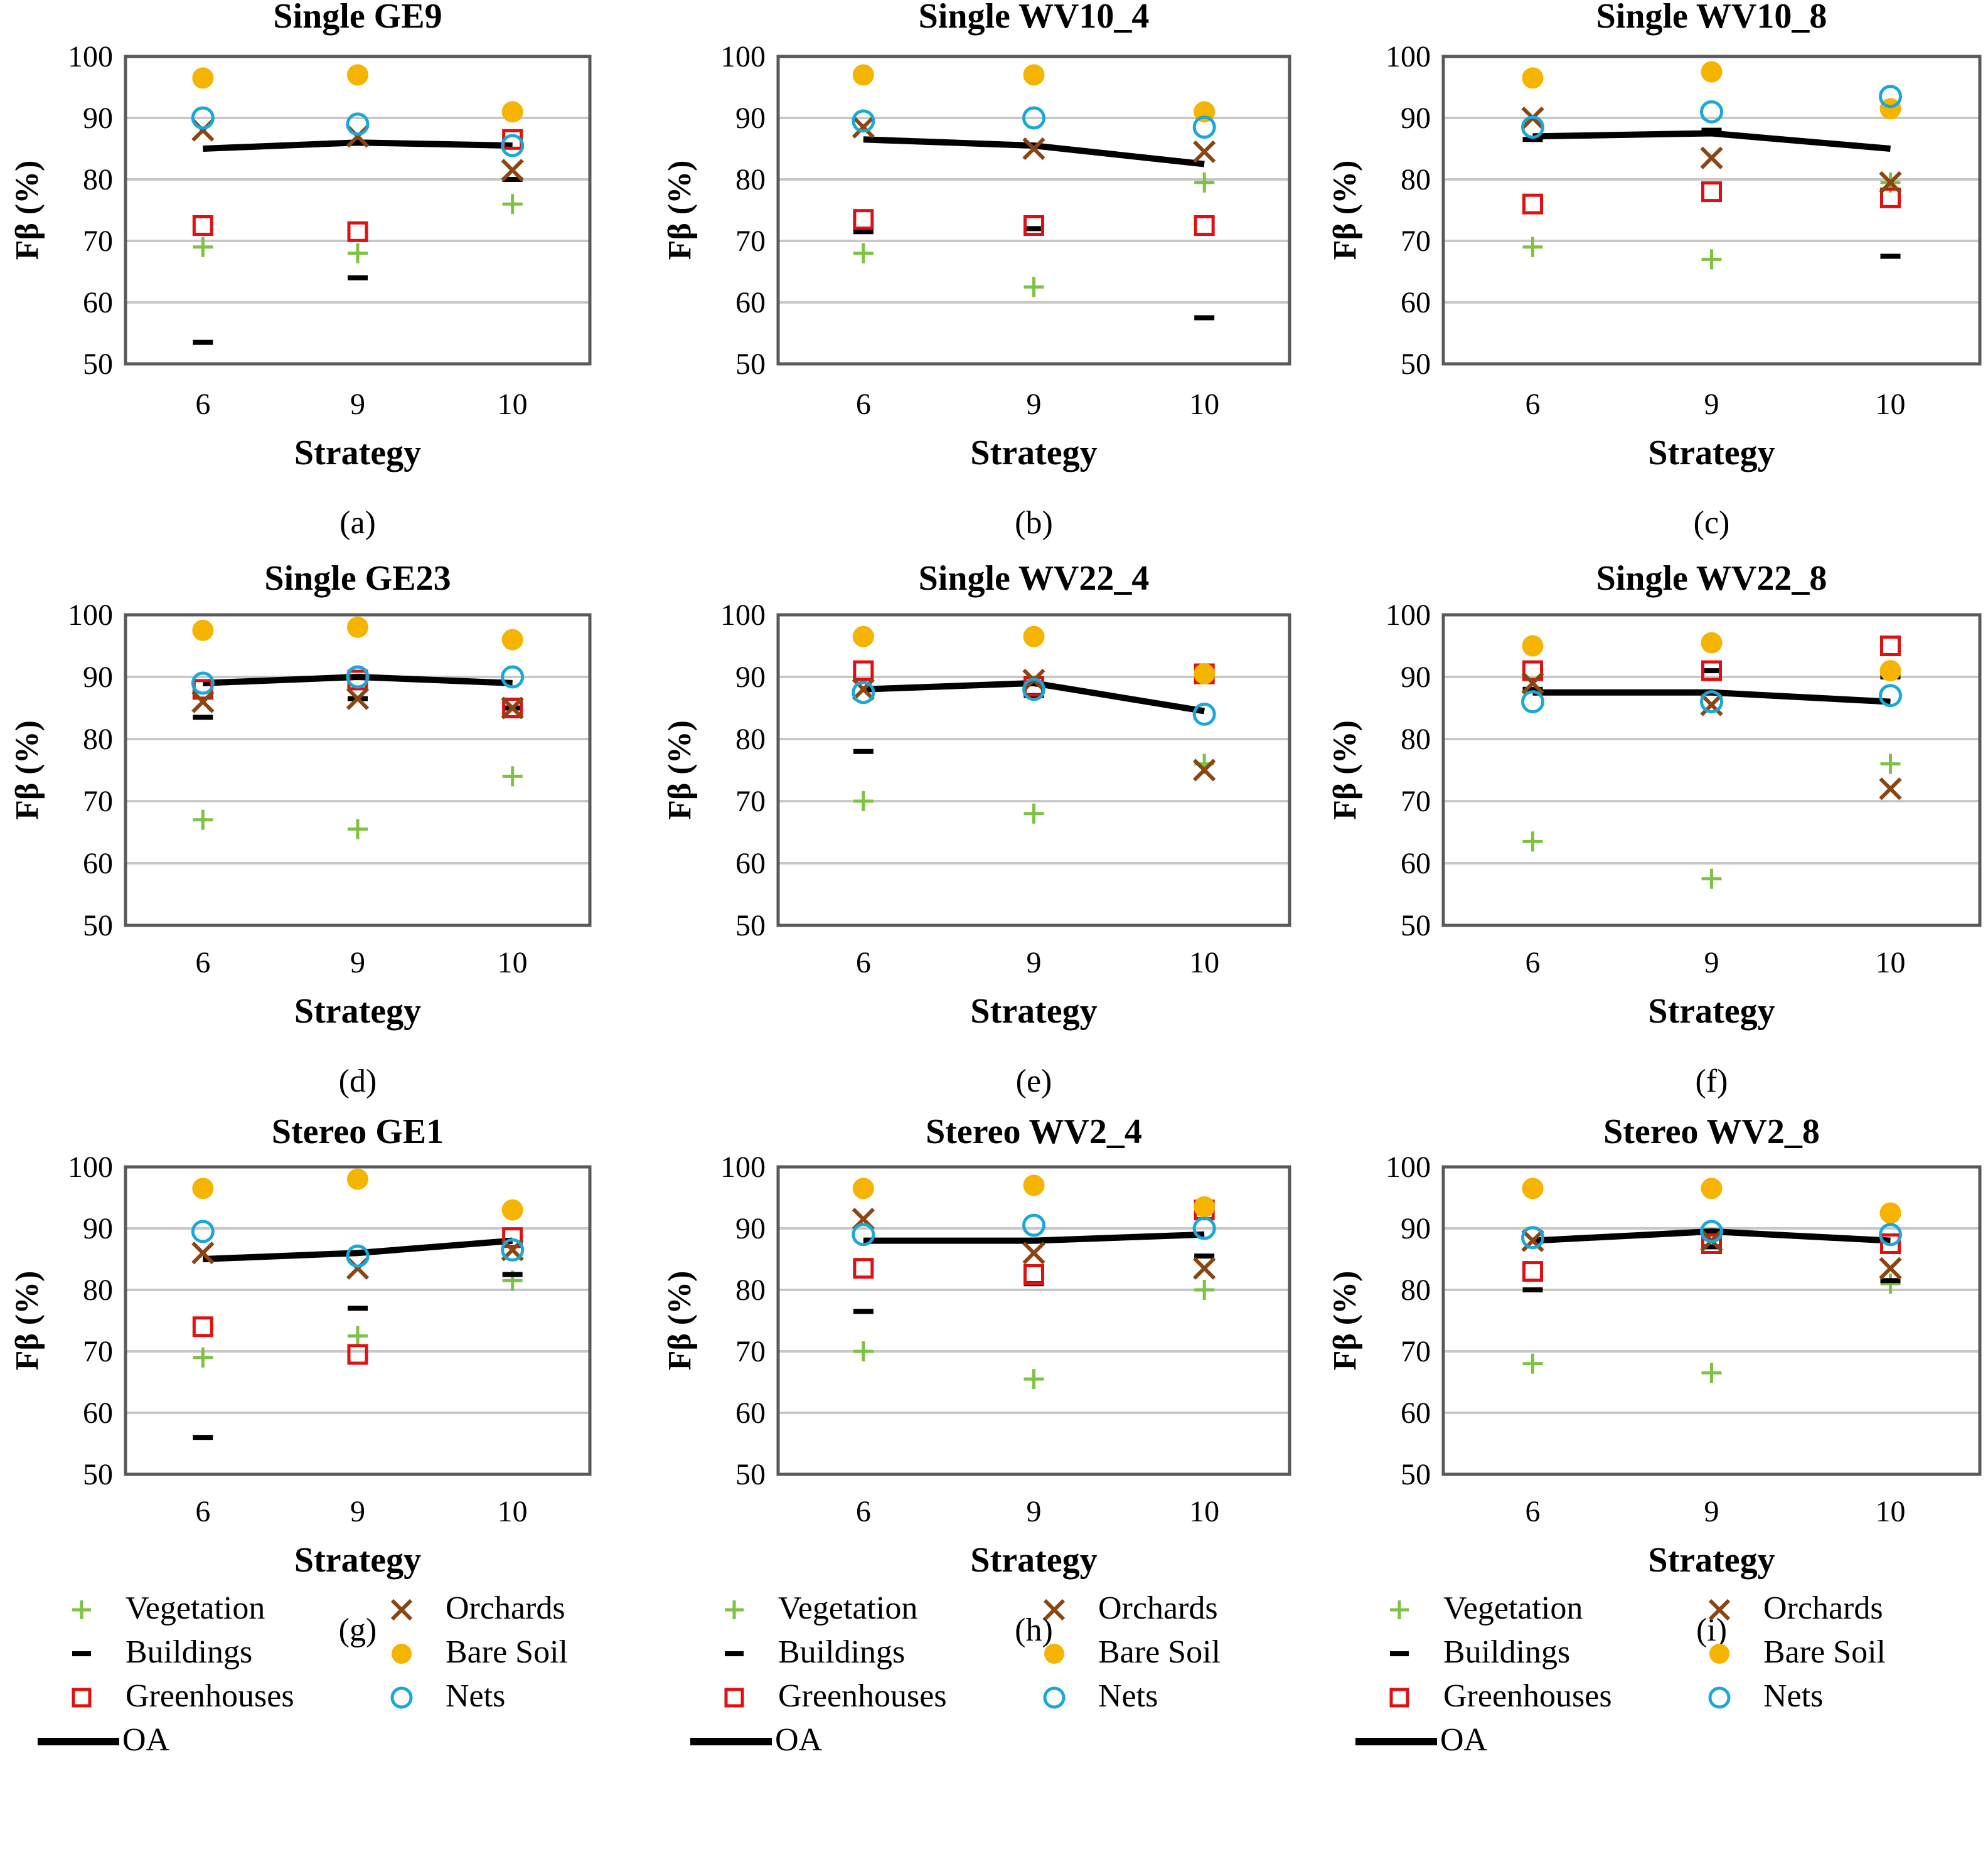 The width and height of the screenshot is (1988, 1857). I want to click on plot-frame, so click(1711, 1320).